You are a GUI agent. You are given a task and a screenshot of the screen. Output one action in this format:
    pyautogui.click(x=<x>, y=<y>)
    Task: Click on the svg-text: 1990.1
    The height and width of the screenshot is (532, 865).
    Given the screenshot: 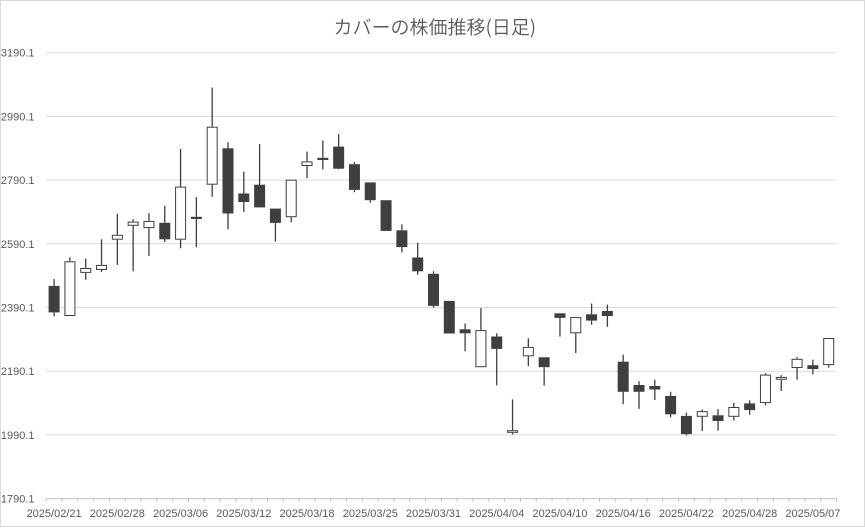 What is the action you would take?
    pyautogui.click(x=18, y=436)
    